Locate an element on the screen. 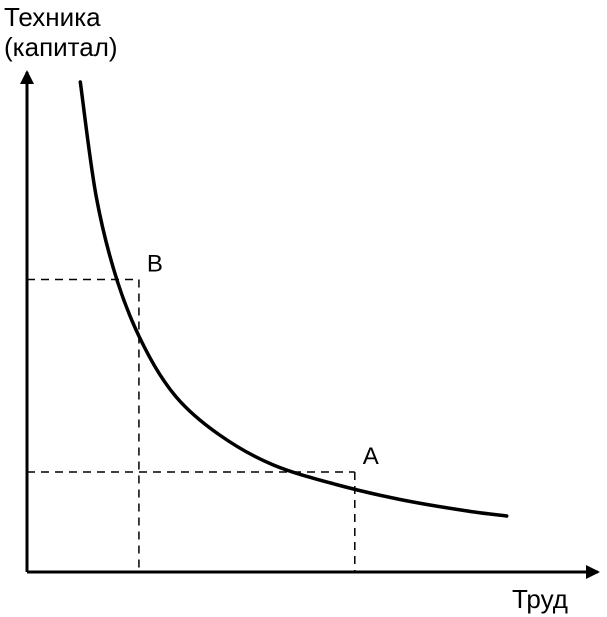  point-b-label: B is located at coordinates (155, 264).